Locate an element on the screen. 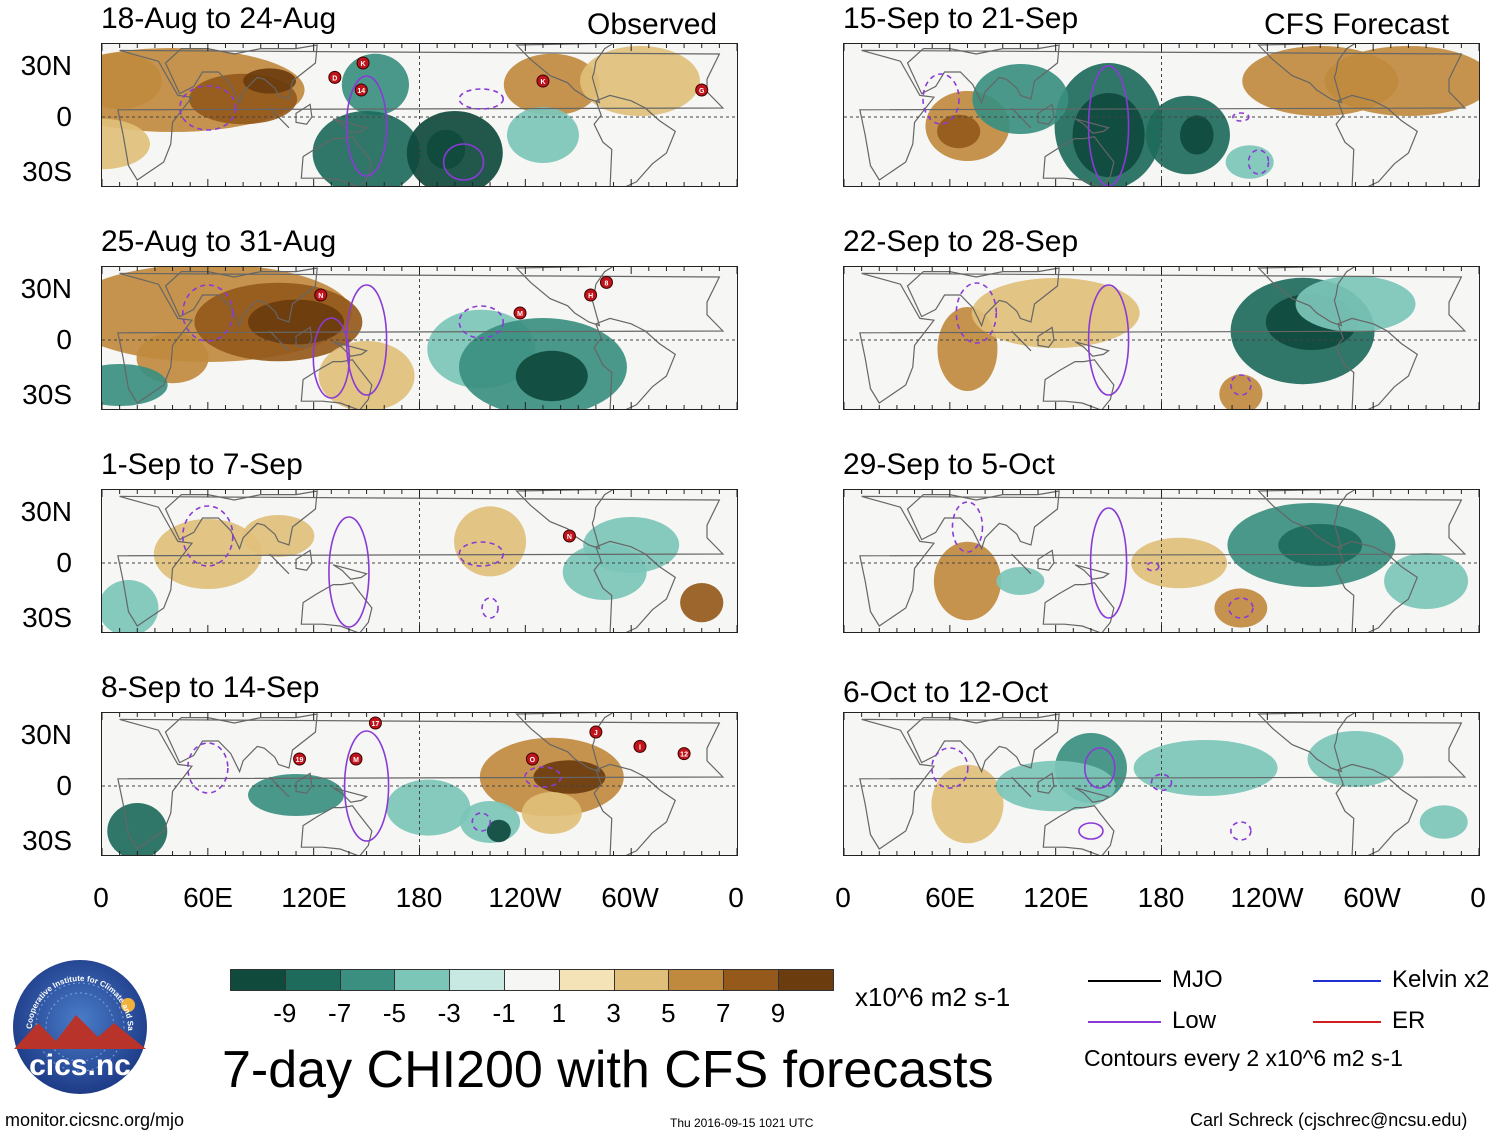 The image size is (1510, 1137). legend-line-mjo is located at coordinates (1124, 981).